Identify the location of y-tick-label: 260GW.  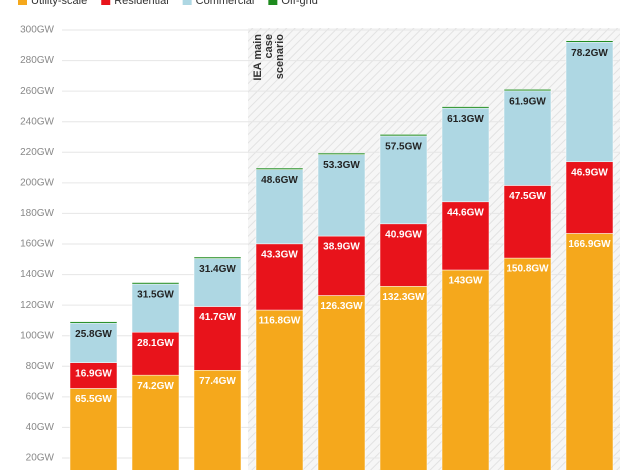
(37, 91).